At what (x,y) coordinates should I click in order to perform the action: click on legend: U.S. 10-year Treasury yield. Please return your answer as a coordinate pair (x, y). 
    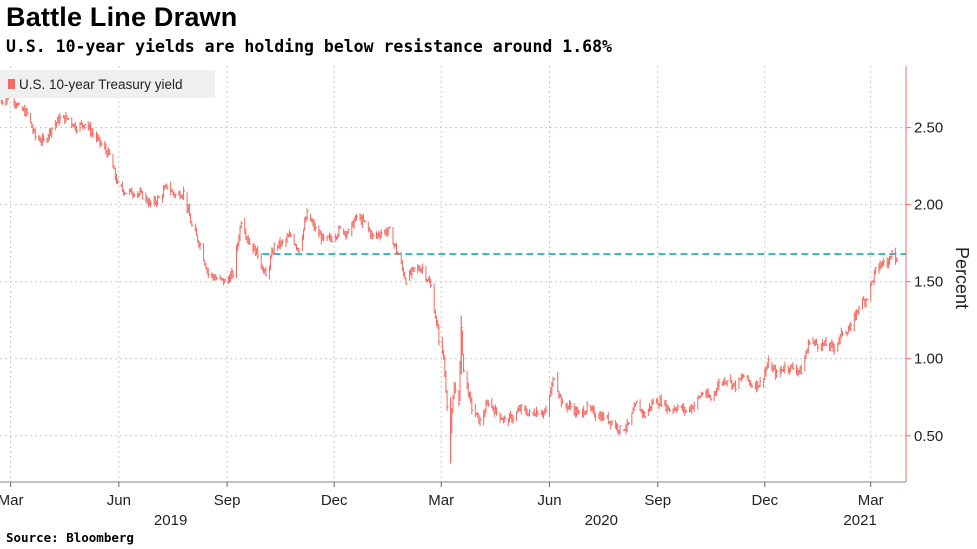
    Looking at the image, I should click on (107, 84).